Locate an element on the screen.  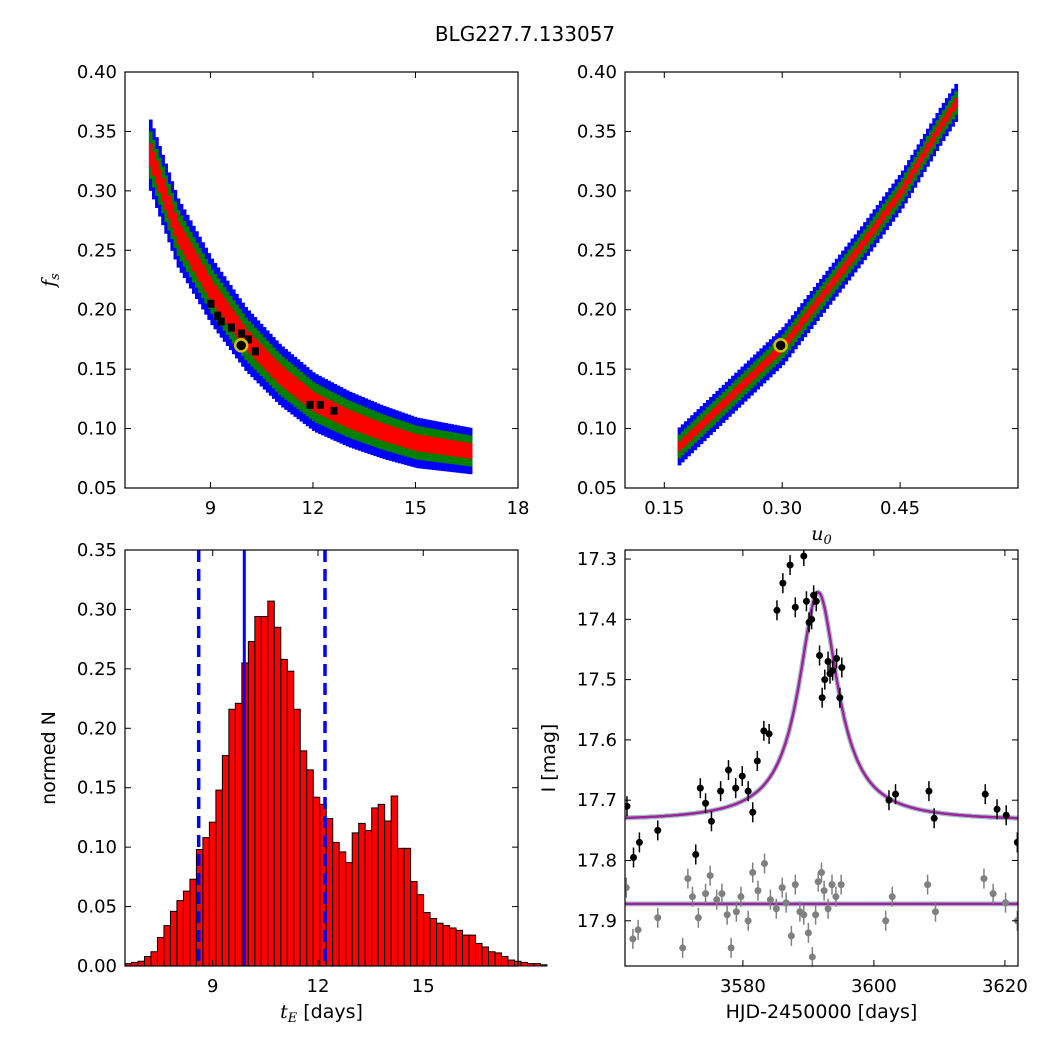
x-tick-label: 0.30 is located at coordinates (782, 508).